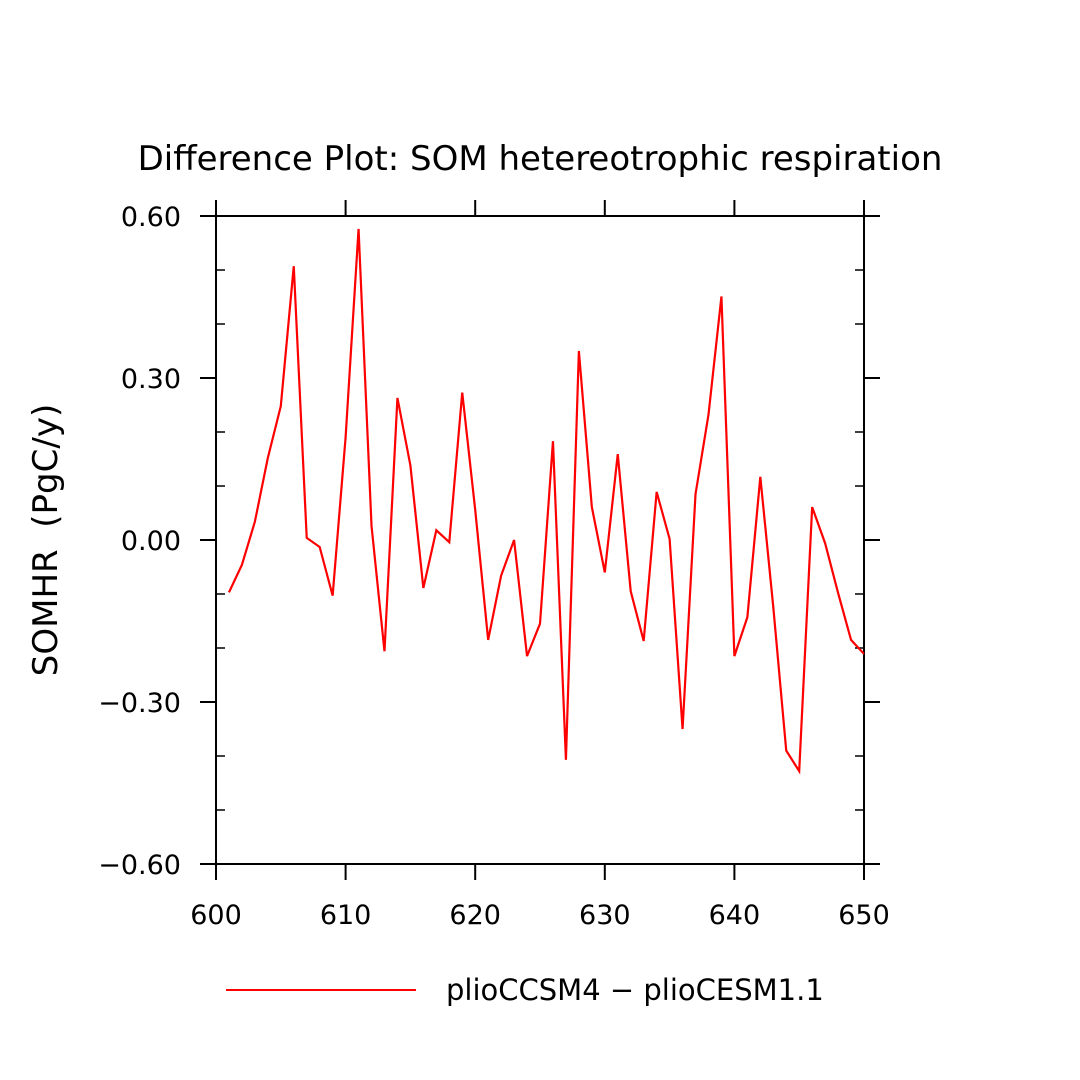 The width and height of the screenshot is (1080, 1080). Describe the element at coordinates (346, 915) in the screenshot. I see `x-tick-label: 610` at that location.